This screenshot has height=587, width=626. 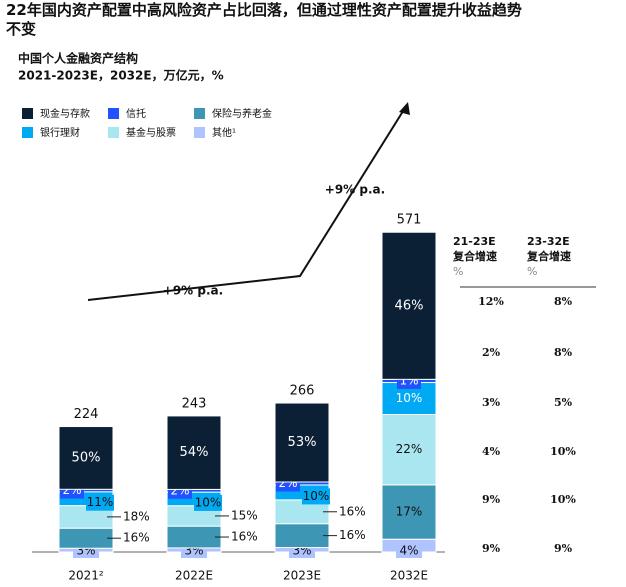 I want to click on value-label: 50%, so click(x=86, y=457).